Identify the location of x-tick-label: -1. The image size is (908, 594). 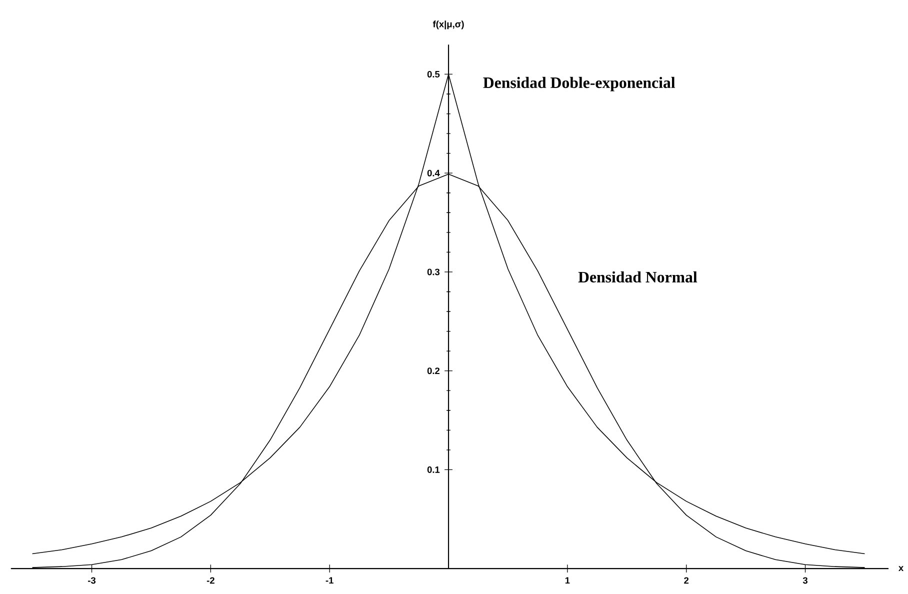
(330, 580).